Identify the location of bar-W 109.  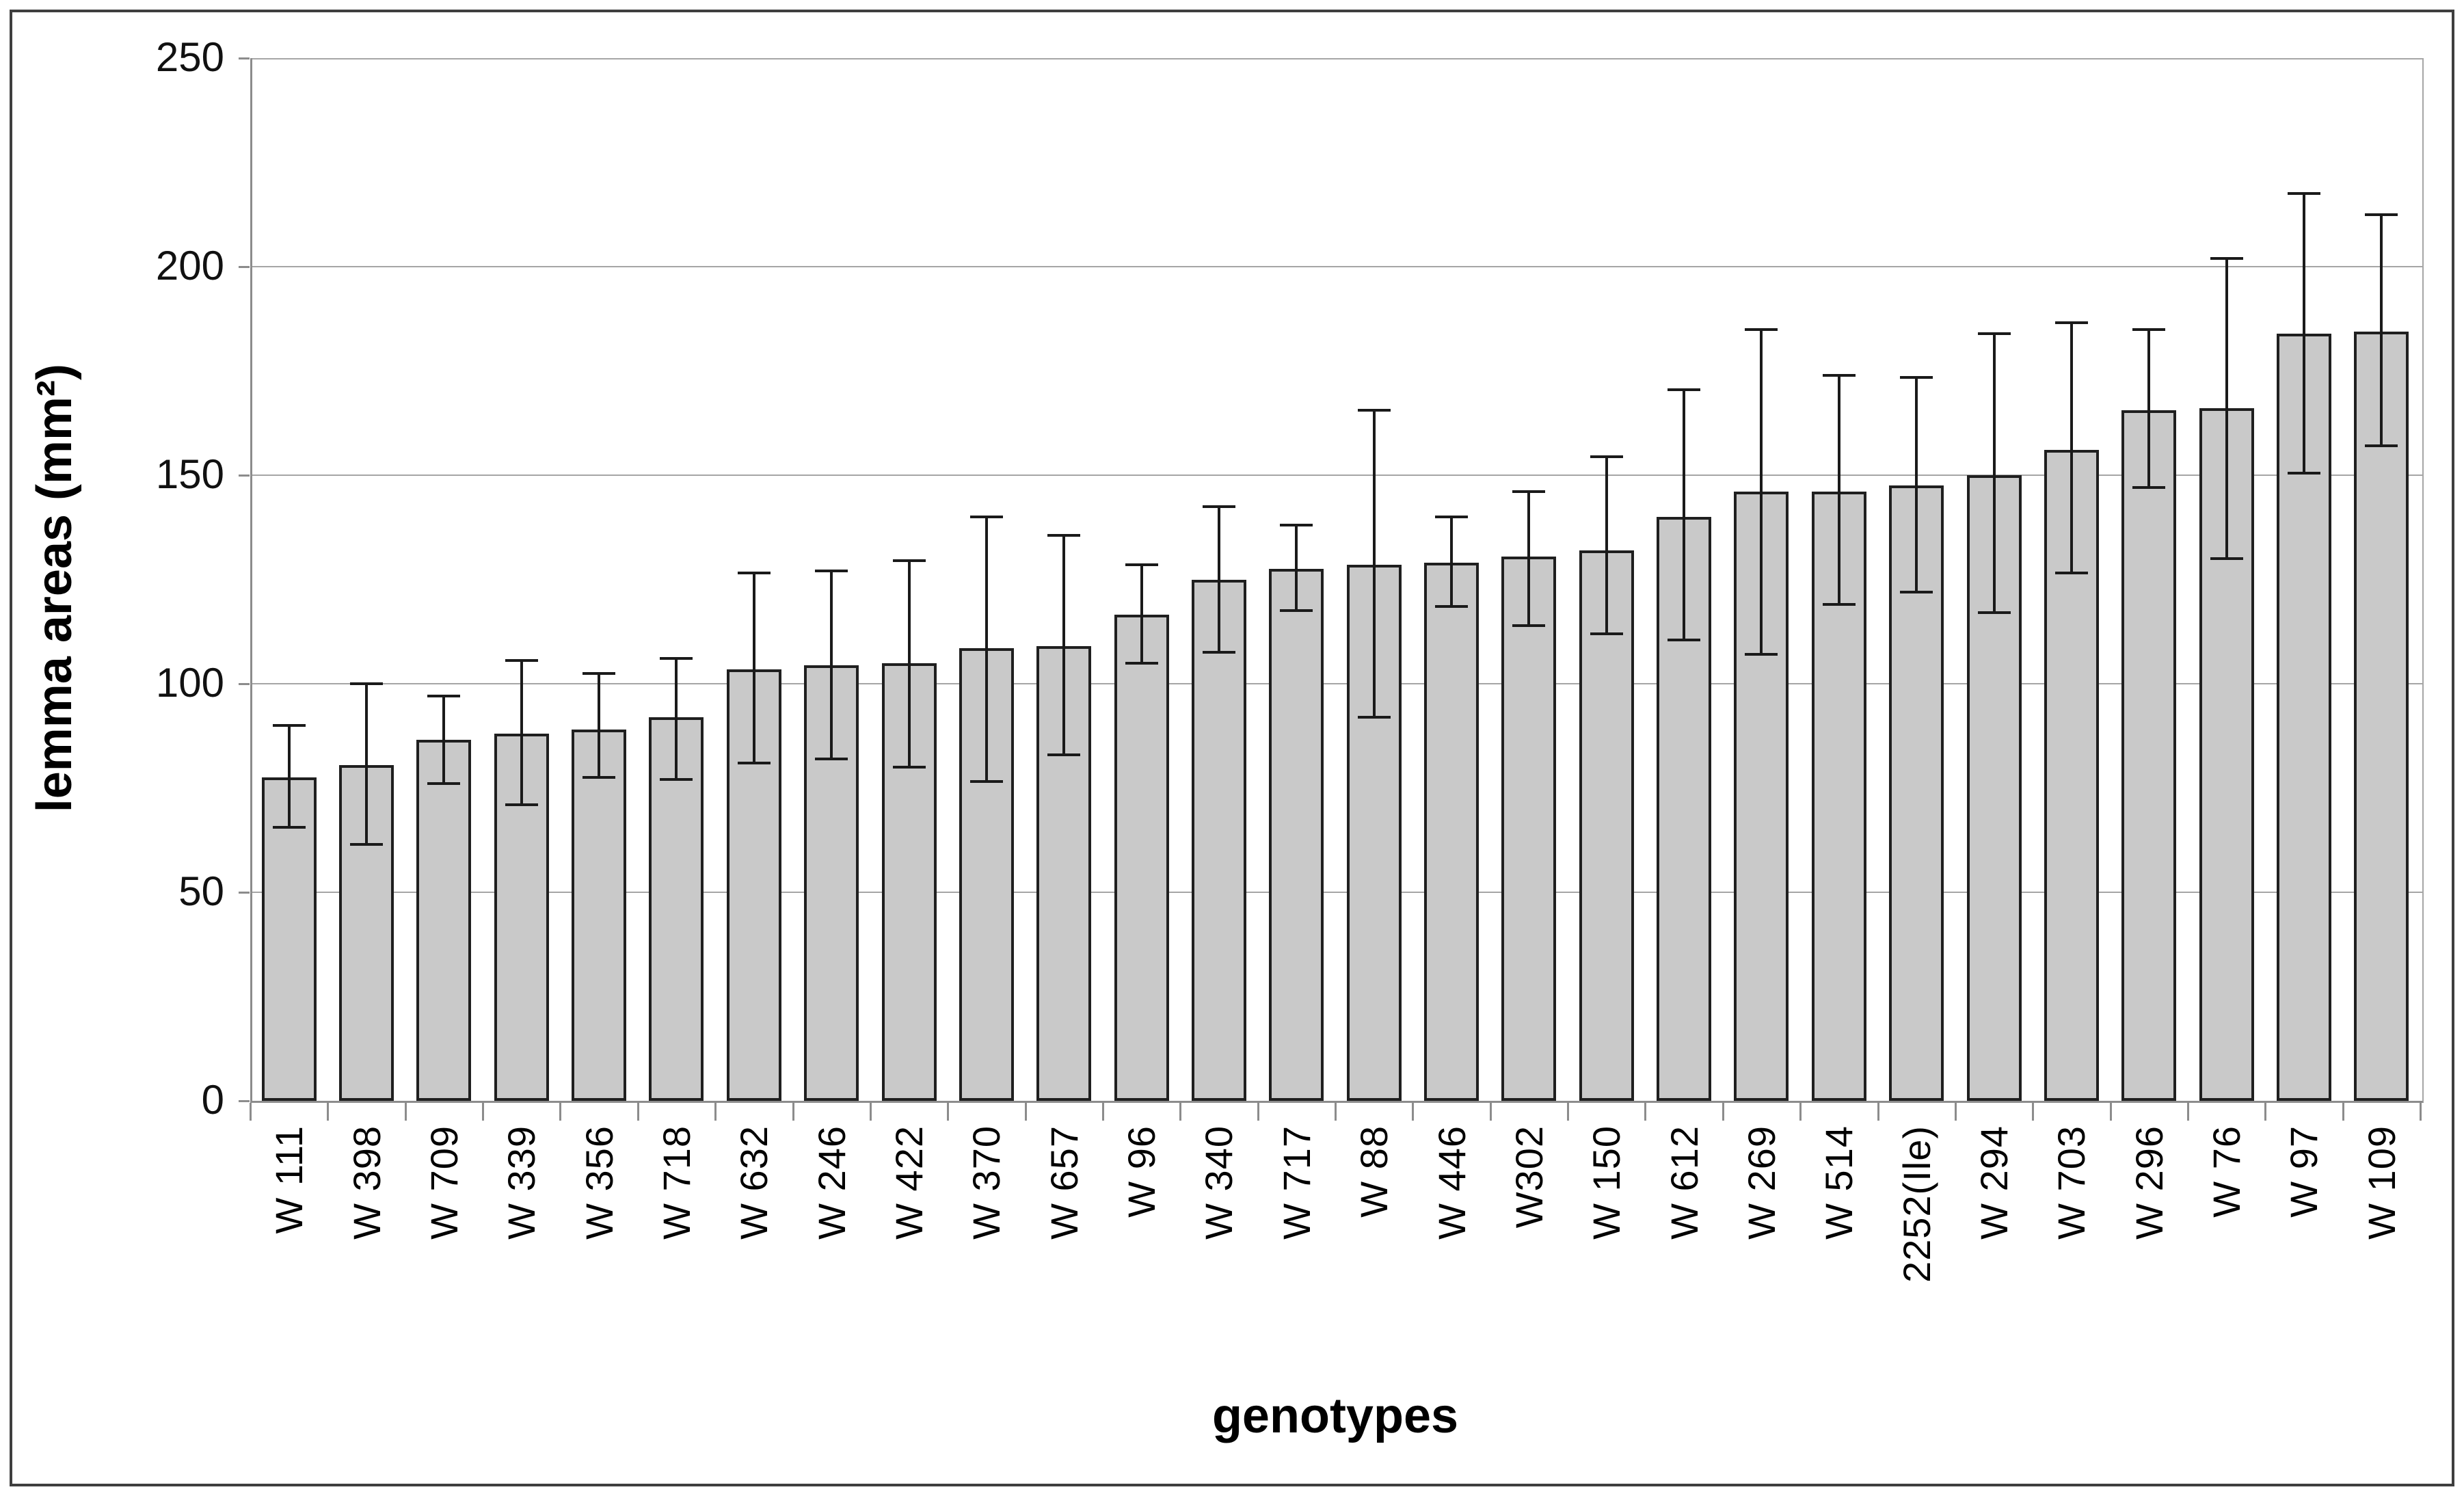
(2381, 716).